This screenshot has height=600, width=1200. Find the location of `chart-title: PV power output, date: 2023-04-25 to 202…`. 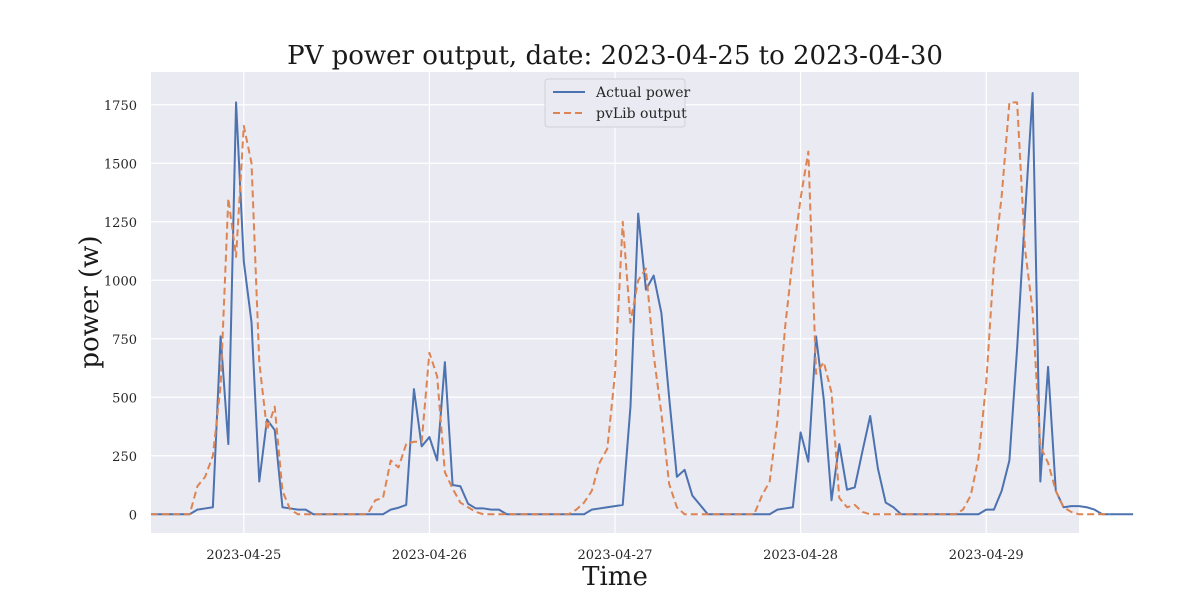

chart-title: PV power output, date: 2023-04-25 to 202… is located at coordinates (615, 56).